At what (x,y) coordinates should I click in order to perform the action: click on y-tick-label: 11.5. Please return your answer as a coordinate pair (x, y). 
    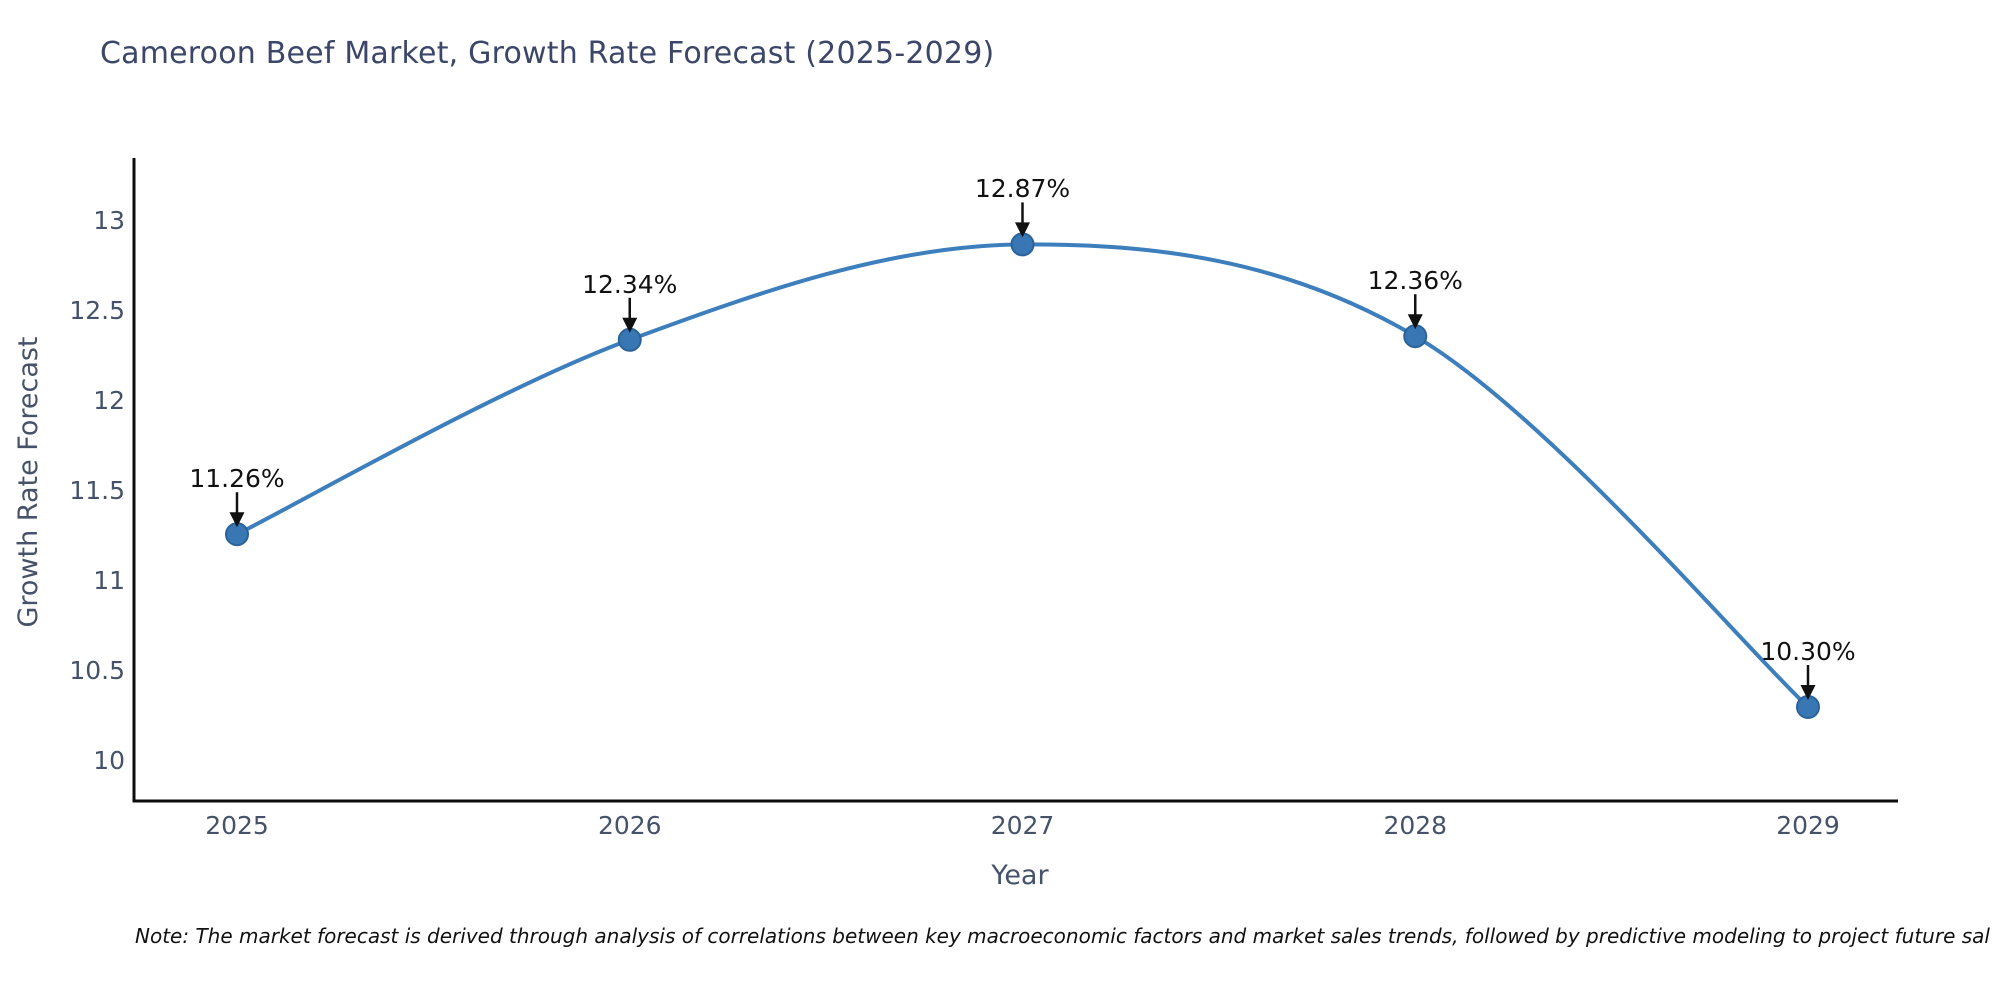
    Looking at the image, I should click on (97, 490).